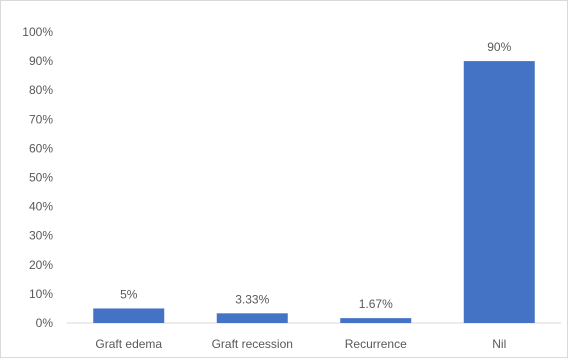  Describe the element at coordinates (45, 323) in the screenshot. I see `y-tick-label: 0%` at that location.